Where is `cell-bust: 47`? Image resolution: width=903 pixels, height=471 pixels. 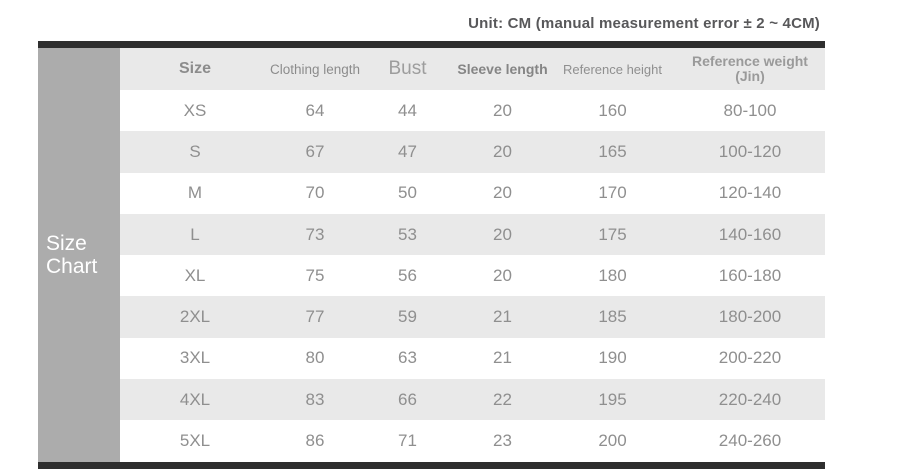
cell-bust: 47 is located at coordinates (407, 151).